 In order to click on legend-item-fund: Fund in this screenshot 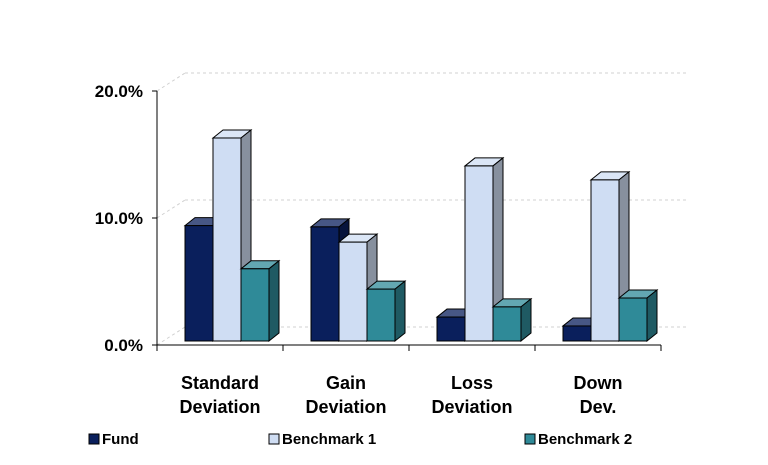, I will do `click(113, 439)`.